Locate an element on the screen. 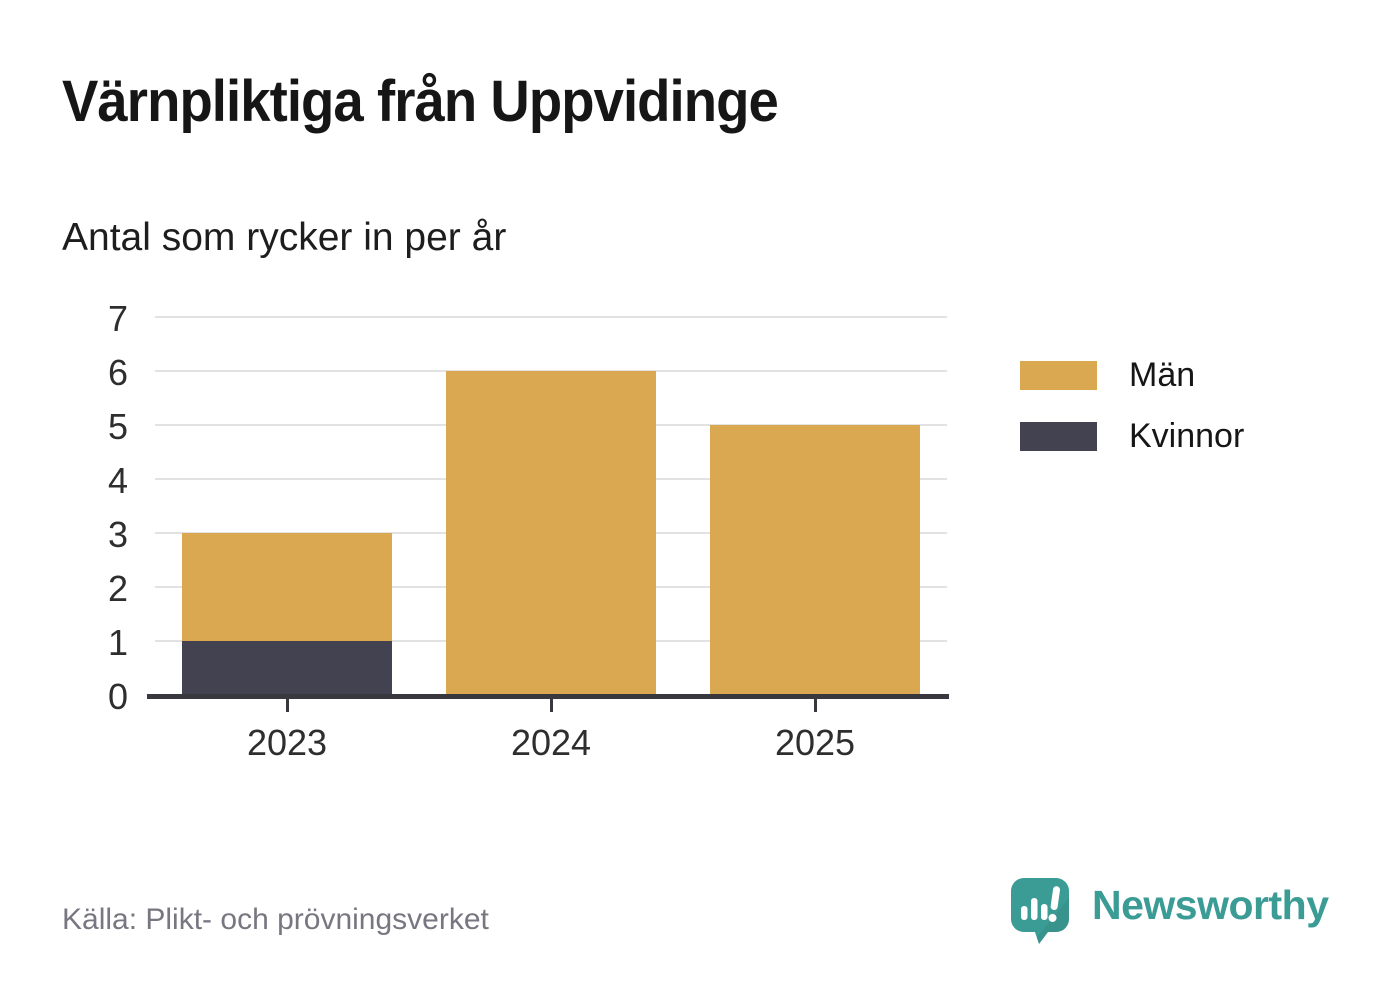  bar-segment-kvinnor-2023 is located at coordinates (287, 668).